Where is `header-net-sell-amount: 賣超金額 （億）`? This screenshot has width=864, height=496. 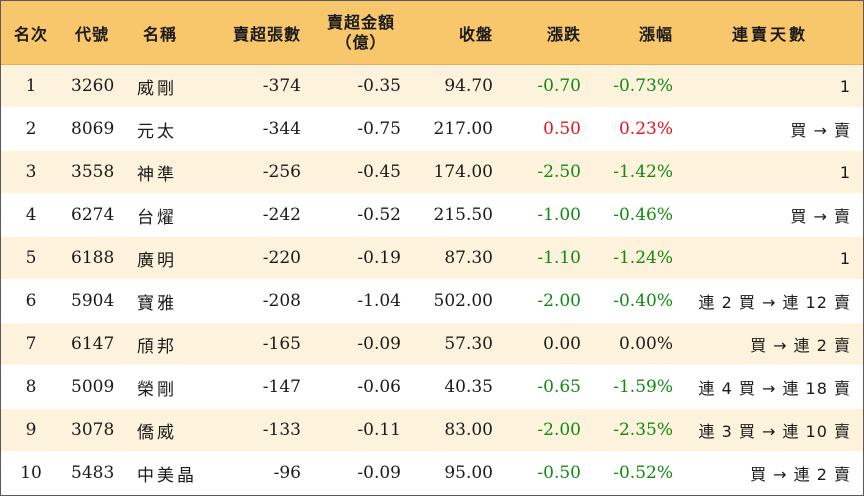
header-net-sell-amount: 賣超金額 （億） is located at coordinates (355, 33).